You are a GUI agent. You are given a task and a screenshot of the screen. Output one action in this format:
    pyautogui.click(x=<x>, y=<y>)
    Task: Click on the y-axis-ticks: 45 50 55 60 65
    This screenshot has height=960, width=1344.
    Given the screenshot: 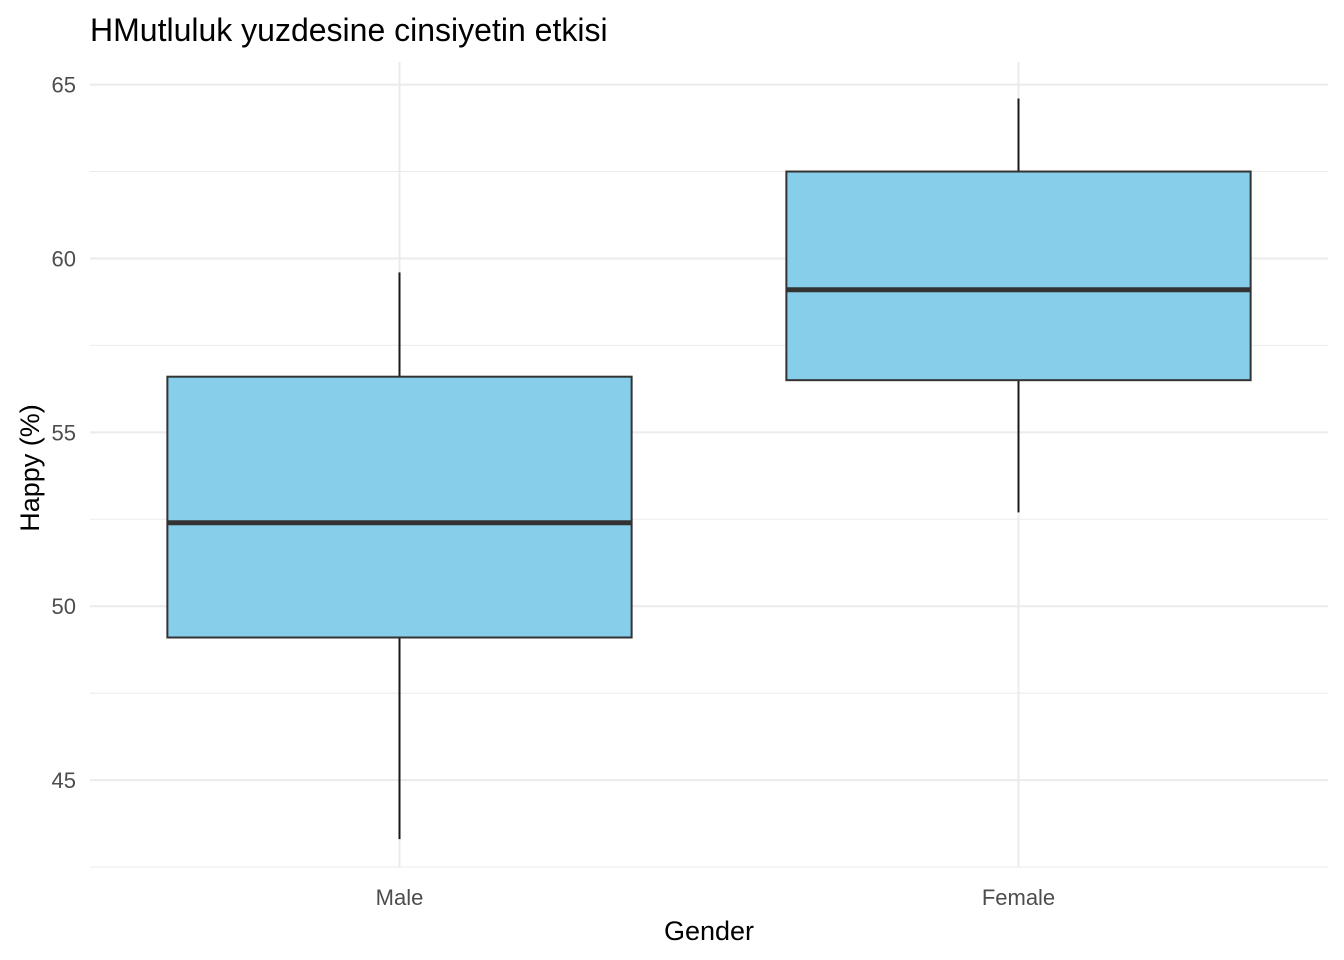 What is the action you would take?
    pyautogui.click(x=64, y=433)
    